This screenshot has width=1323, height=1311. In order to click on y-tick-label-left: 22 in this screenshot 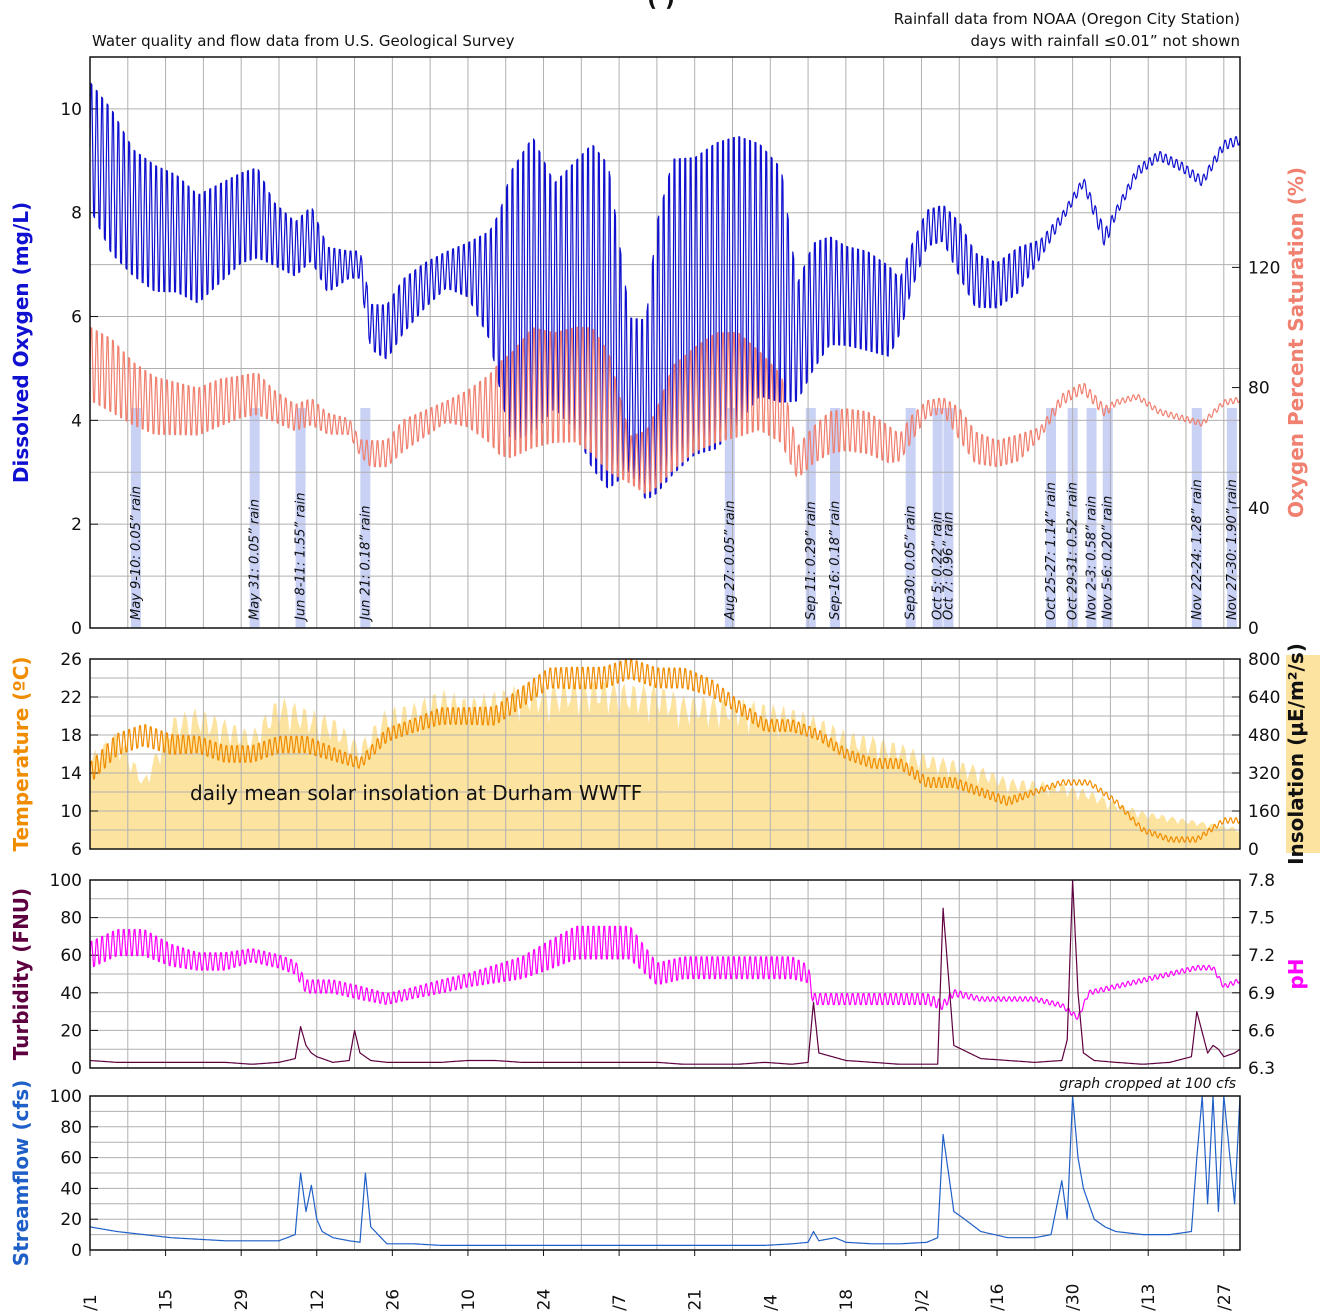, I will do `click(71, 698)`.